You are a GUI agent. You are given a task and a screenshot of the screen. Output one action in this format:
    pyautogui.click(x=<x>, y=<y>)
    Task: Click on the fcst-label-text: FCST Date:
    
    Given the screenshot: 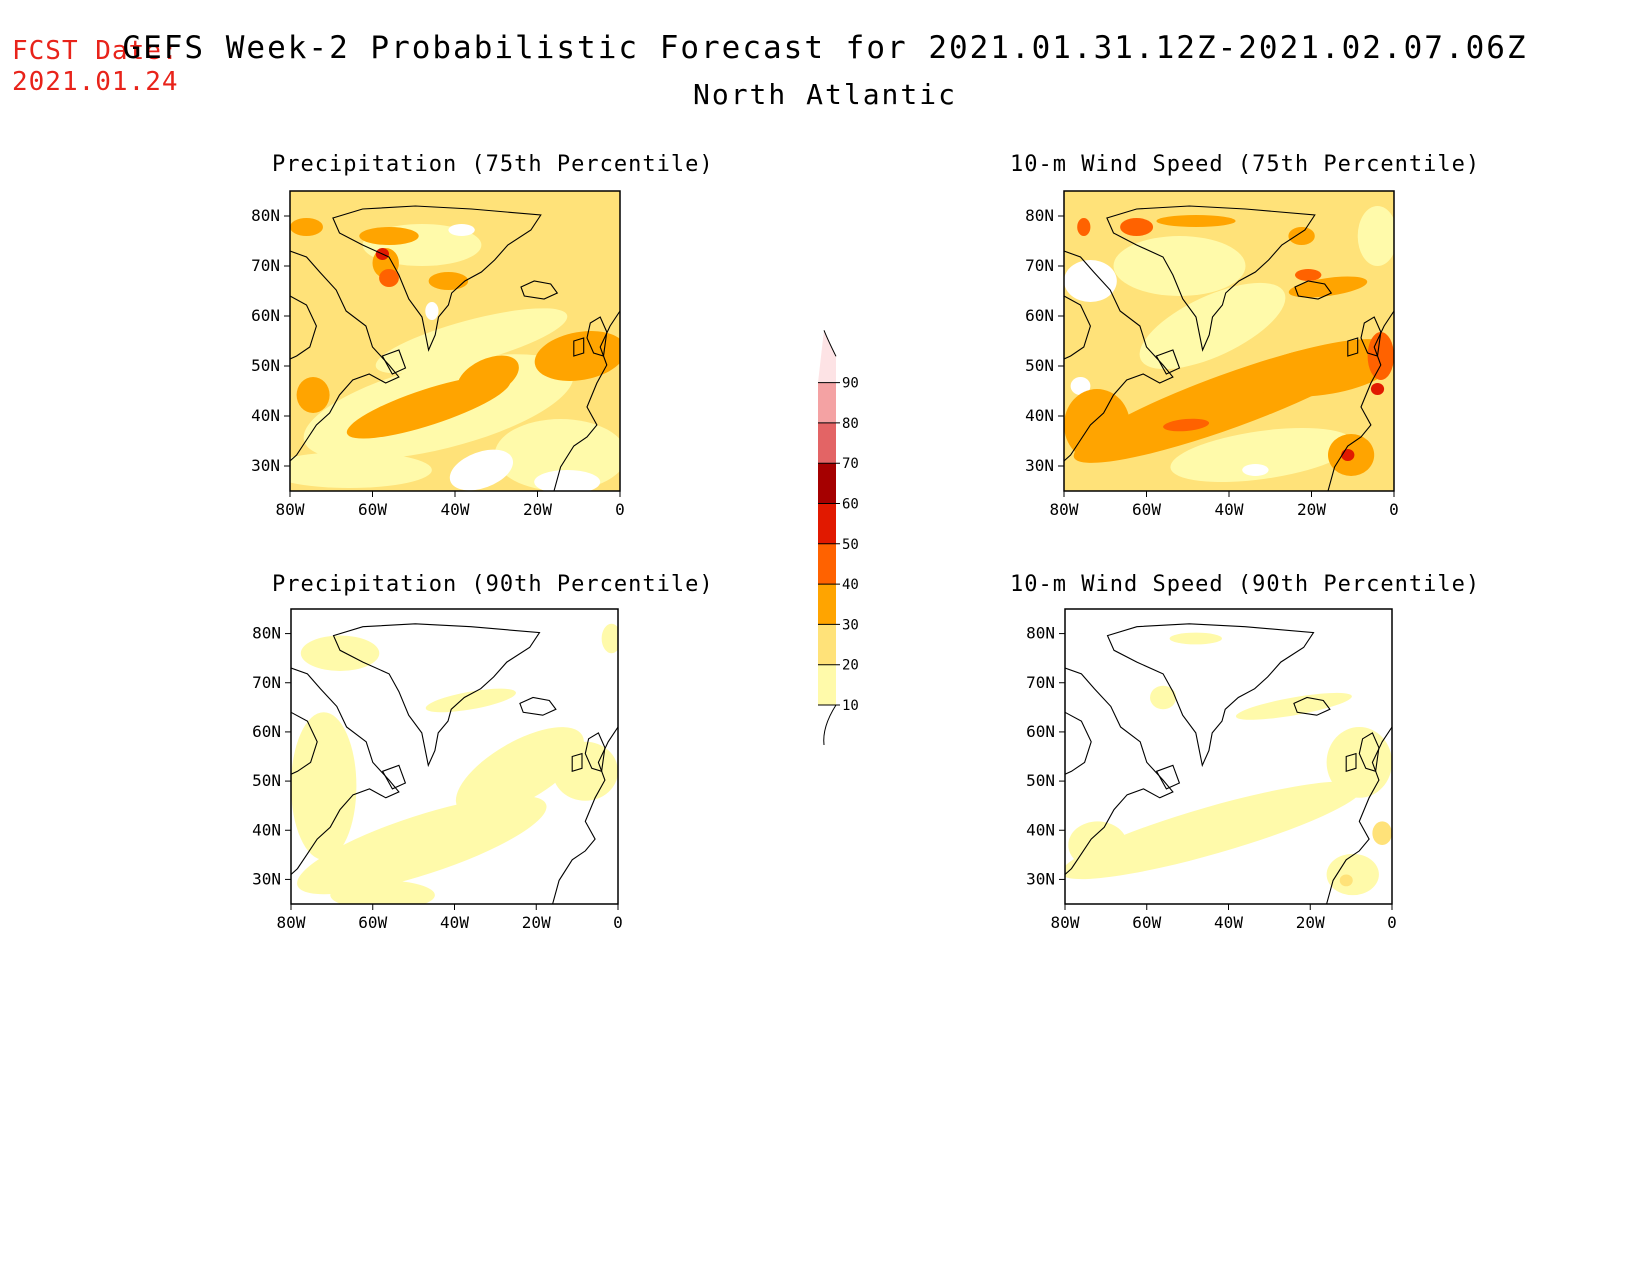 What is the action you would take?
    pyautogui.click(x=95, y=51)
    